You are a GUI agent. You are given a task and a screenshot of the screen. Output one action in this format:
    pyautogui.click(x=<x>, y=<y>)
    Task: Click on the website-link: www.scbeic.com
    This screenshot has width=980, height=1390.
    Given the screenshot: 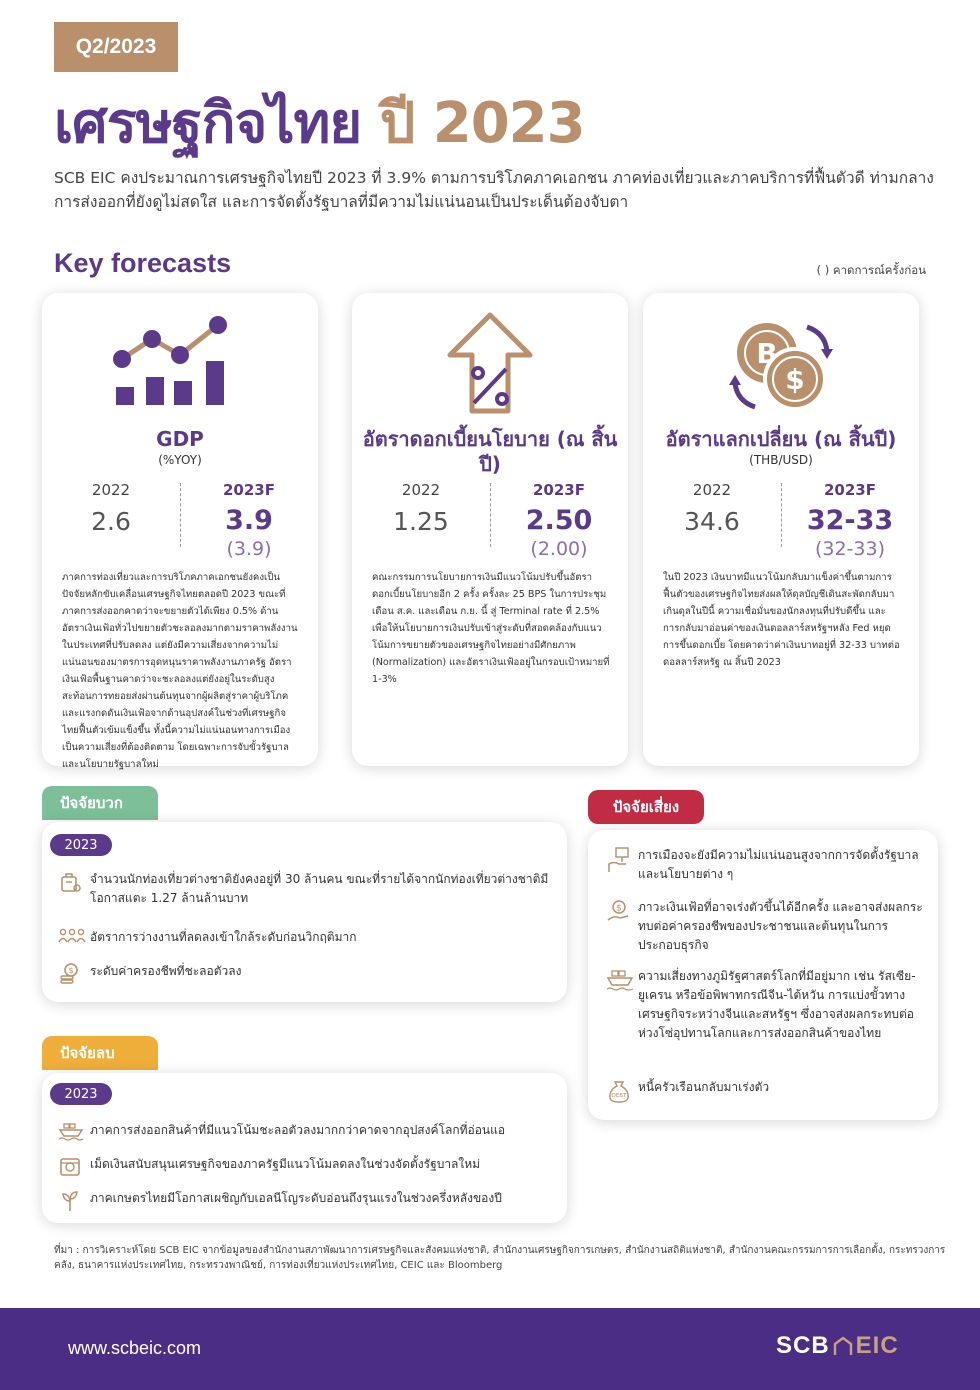 What is the action you would take?
    pyautogui.click(x=135, y=1348)
    